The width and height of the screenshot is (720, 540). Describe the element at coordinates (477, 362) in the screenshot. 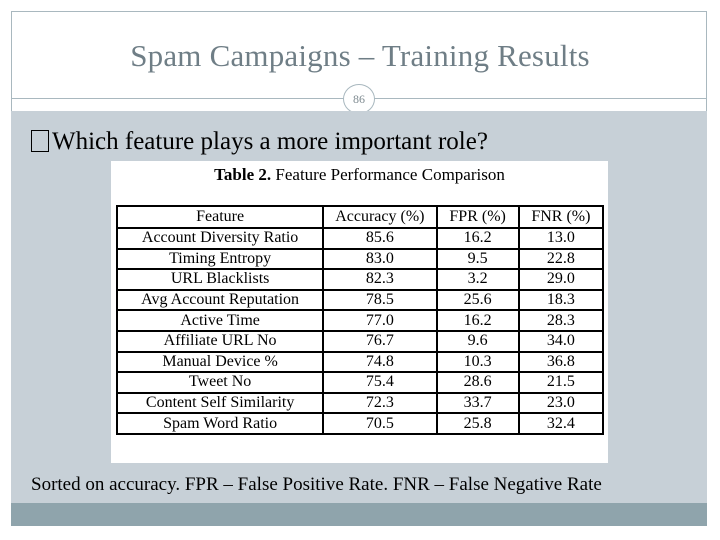

I see `cell-fpr: 10.3` at that location.